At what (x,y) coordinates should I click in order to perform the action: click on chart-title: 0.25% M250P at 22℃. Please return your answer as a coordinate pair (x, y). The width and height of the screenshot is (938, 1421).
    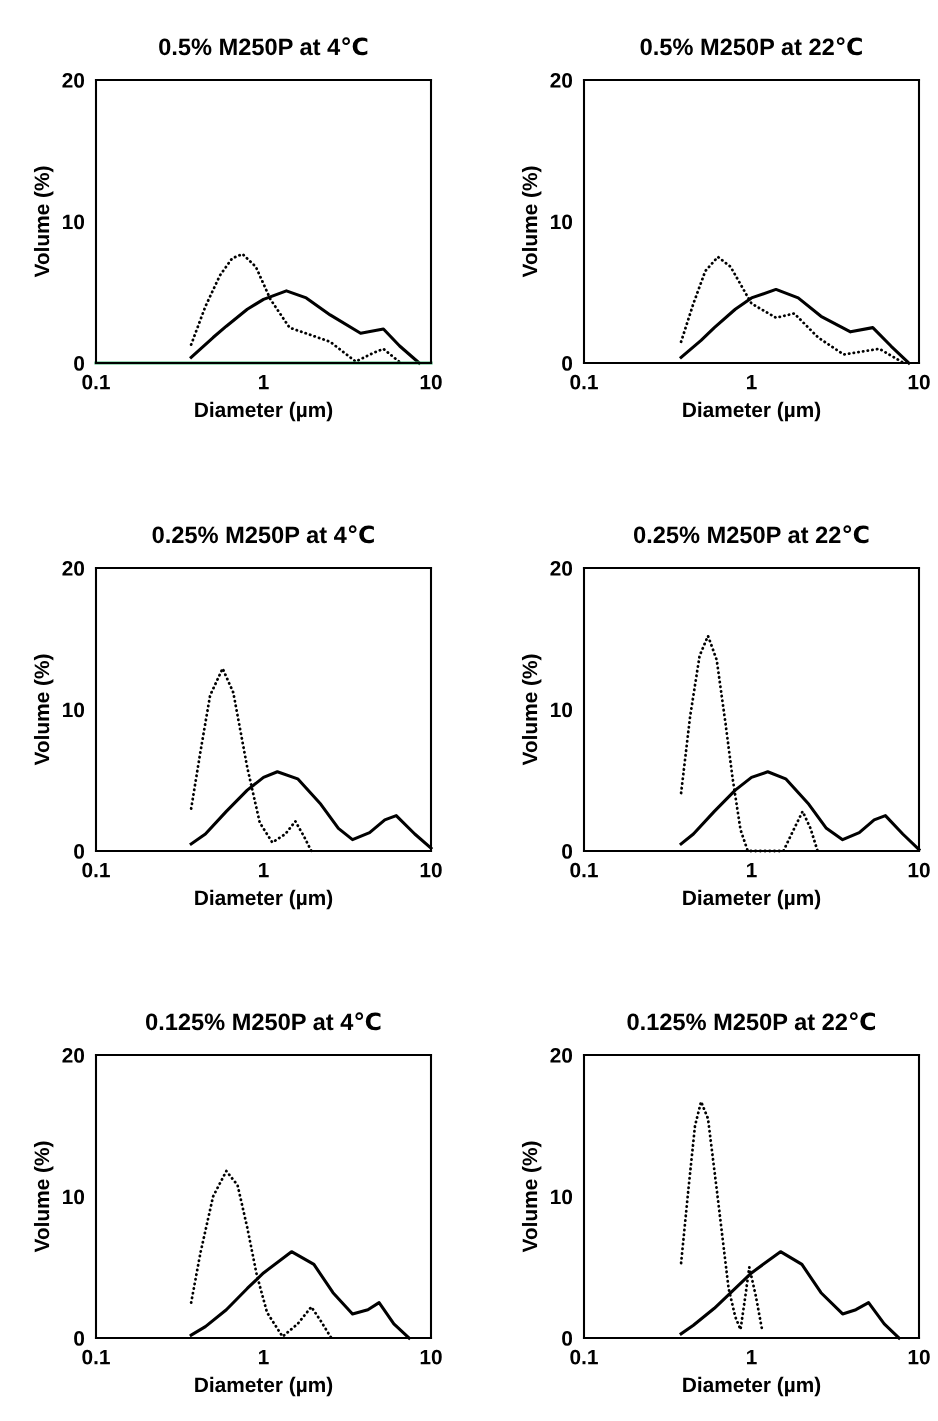
    Looking at the image, I should click on (751, 534).